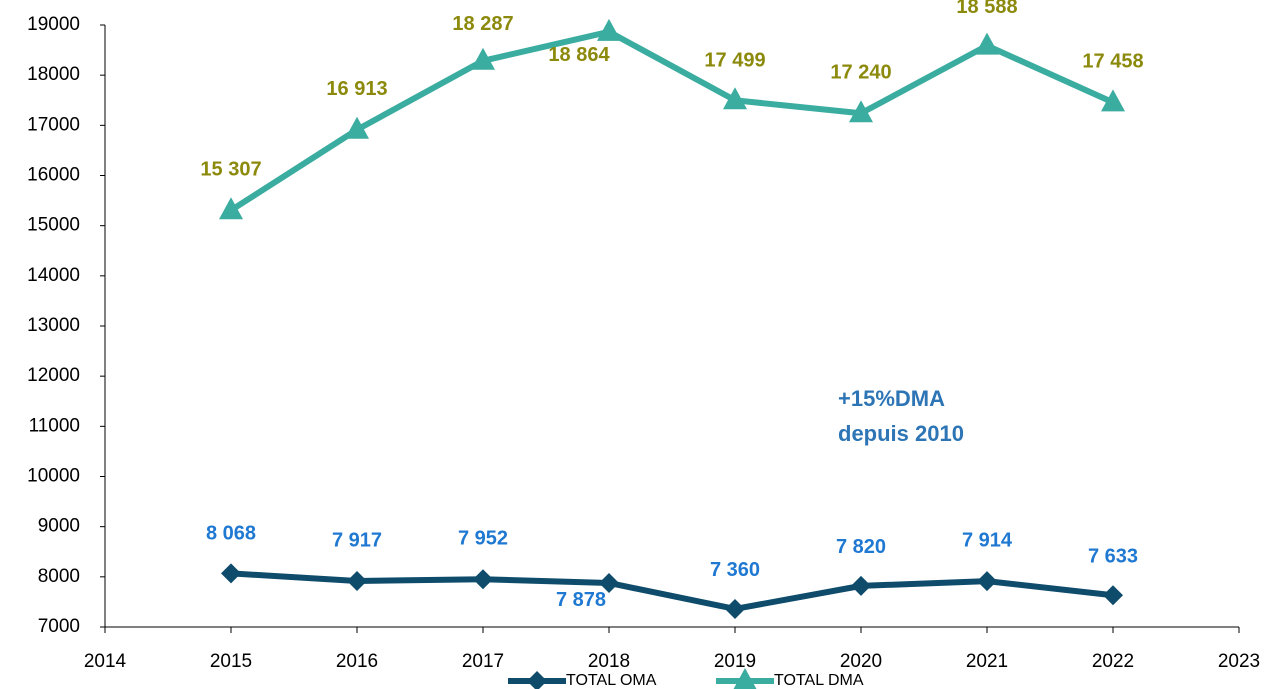 The height and width of the screenshot is (689, 1267). Describe the element at coordinates (230, 170) in the screenshot. I see `data-label: 15 307` at that location.